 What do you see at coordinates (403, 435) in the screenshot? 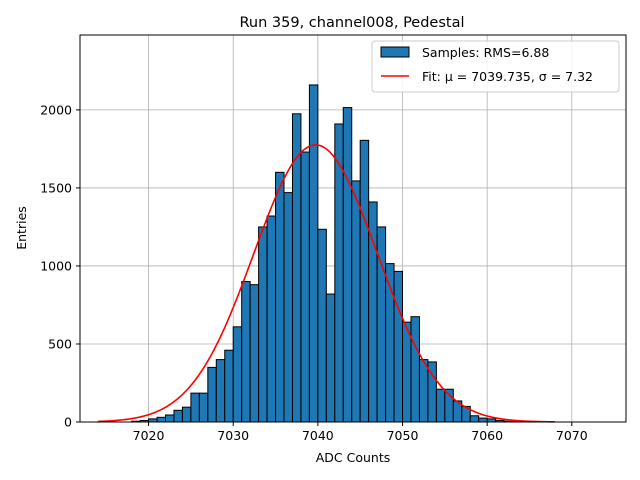
I see `x-tick-label: 7050` at bounding box center [403, 435].